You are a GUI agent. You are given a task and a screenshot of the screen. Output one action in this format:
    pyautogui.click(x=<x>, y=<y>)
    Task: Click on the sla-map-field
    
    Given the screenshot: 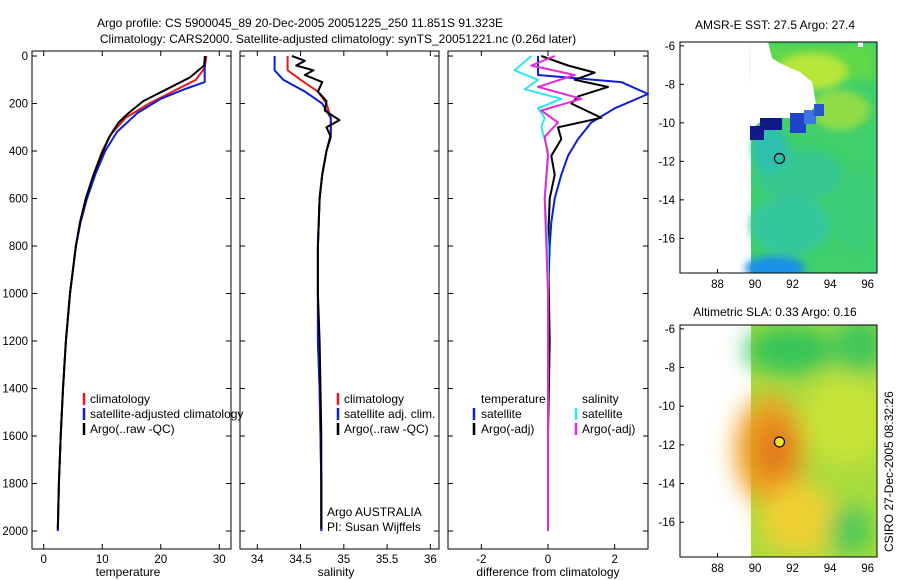 What is the action you would take?
    pyautogui.click(x=806, y=441)
    